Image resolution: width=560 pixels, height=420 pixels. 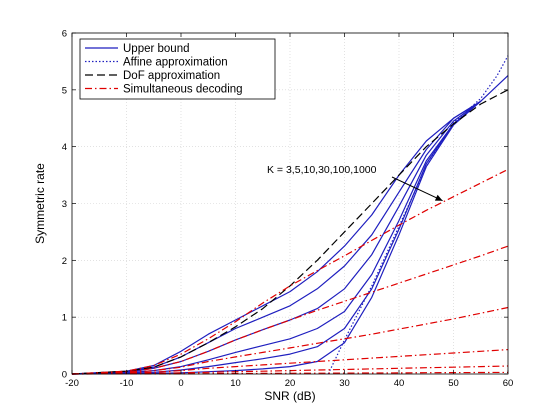 What do you see at coordinates (64, 90) in the screenshot?
I see `y-tick-label: 5` at bounding box center [64, 90].